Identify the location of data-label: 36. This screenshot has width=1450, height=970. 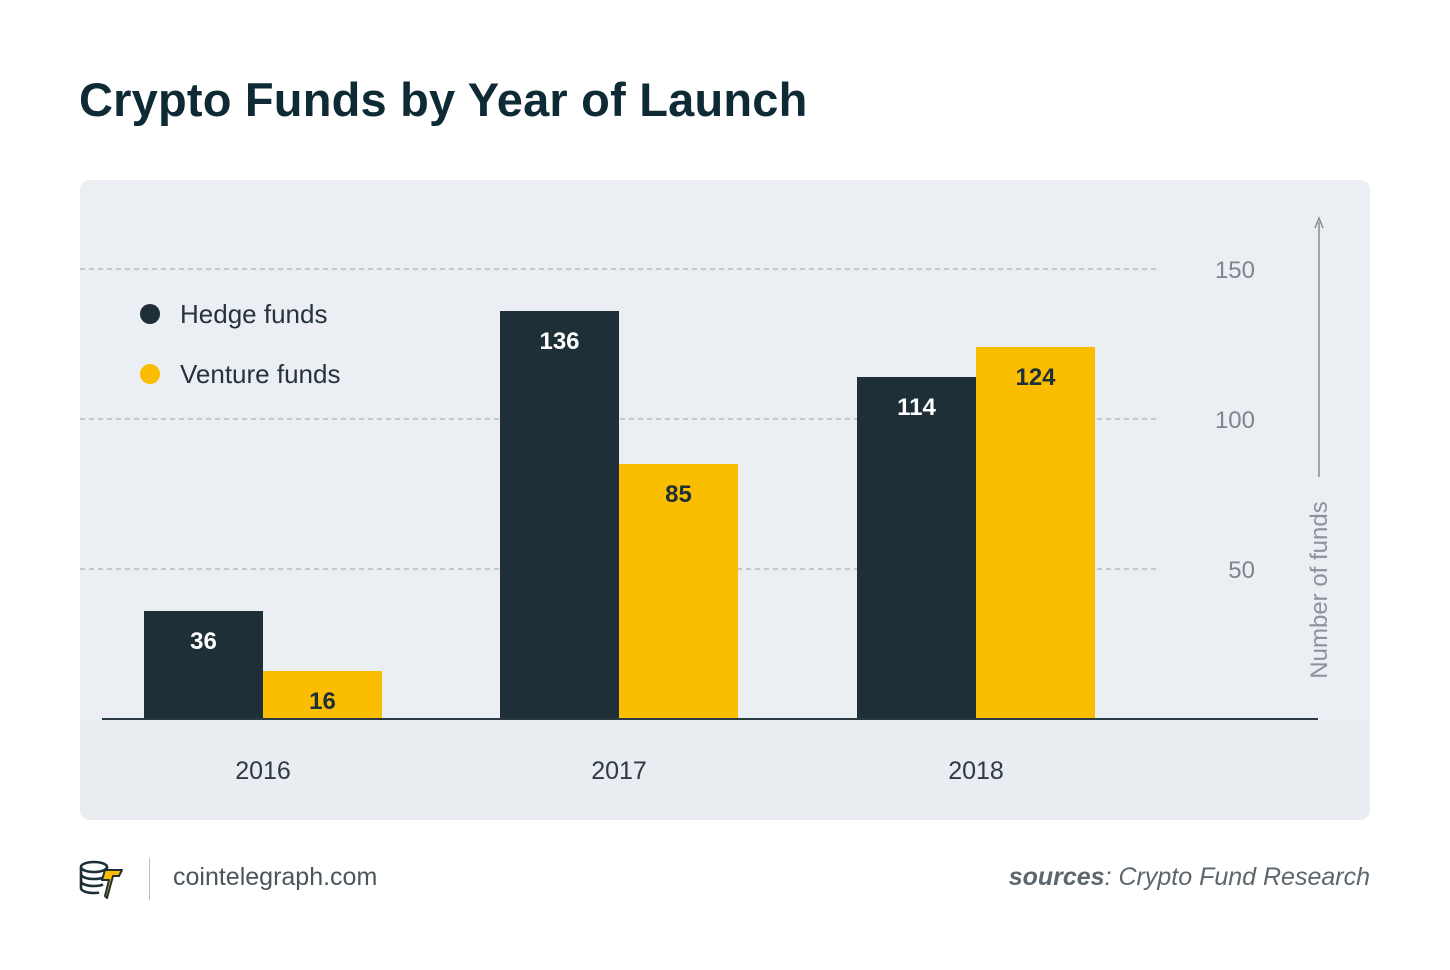
(203, 641).